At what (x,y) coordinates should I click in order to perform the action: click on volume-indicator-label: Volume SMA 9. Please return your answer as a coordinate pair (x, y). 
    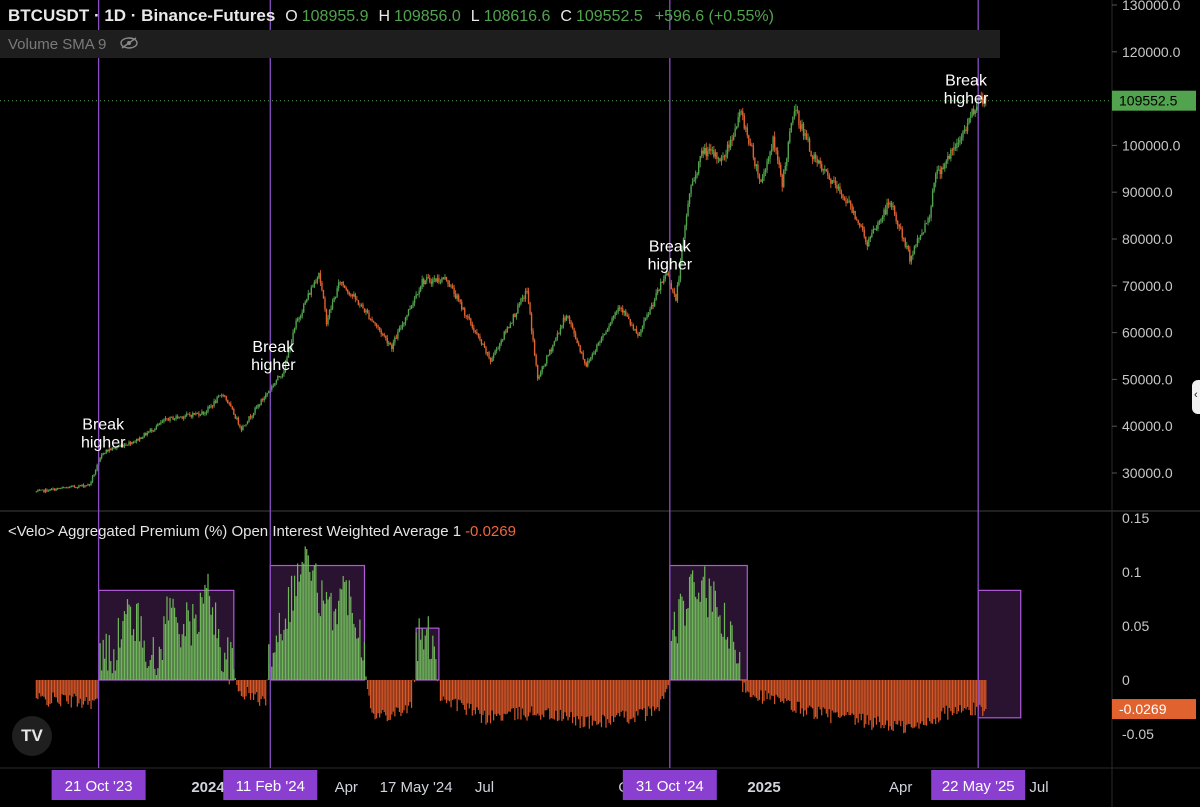
    Looking at the image, I should click on (57, 44).